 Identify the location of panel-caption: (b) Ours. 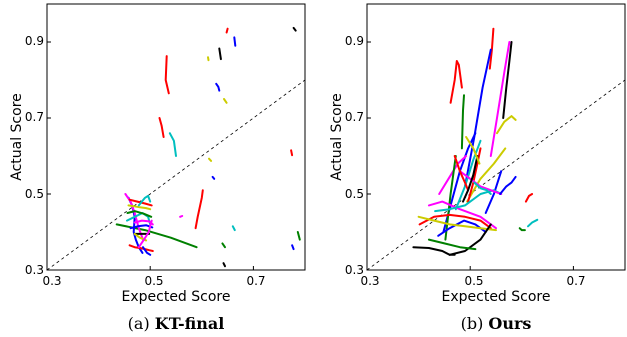
(496, 323).